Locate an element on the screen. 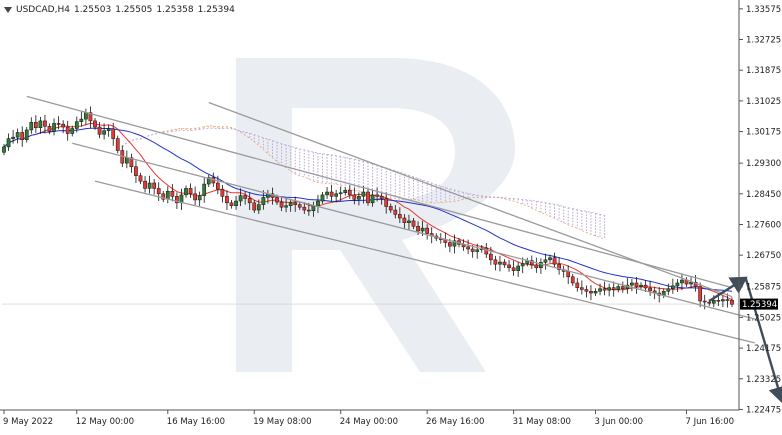 This screenshot has height=435, width=782. x-tick-label: 7 Jun 16:00 is located at coordinates (710, 422).